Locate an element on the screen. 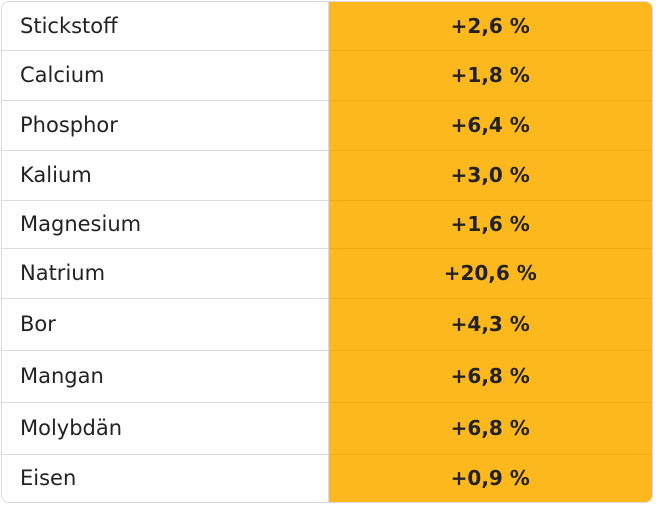 The width and height of the screenshot is (656, 506). table-row: Eisen +0,9 % is located at coordinates (327, 478).